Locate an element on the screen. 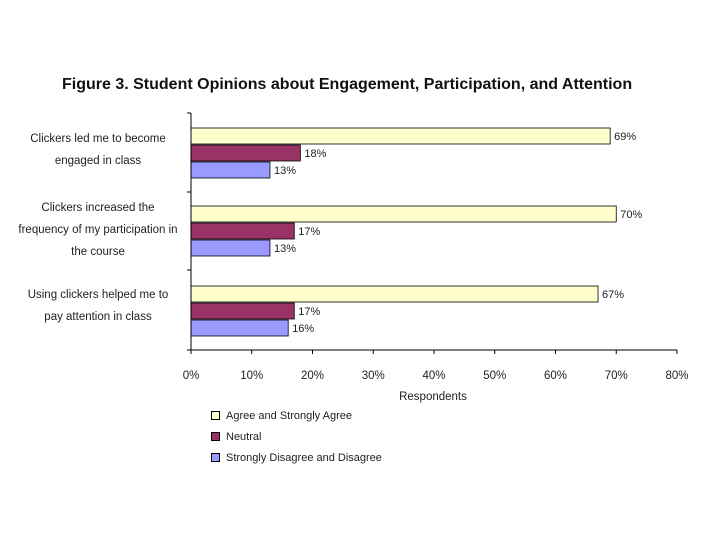 This screenshot has height=540, width=720. category-label-line: pay attention in class is located at coordinates (98, 317).